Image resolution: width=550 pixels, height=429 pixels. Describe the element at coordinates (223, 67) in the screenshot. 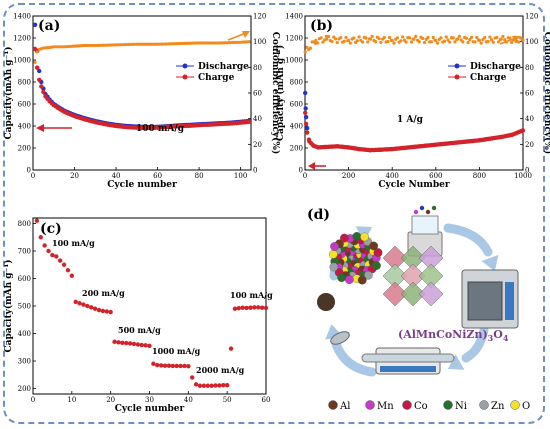

I see `legend-entry: Discharge` at that location.